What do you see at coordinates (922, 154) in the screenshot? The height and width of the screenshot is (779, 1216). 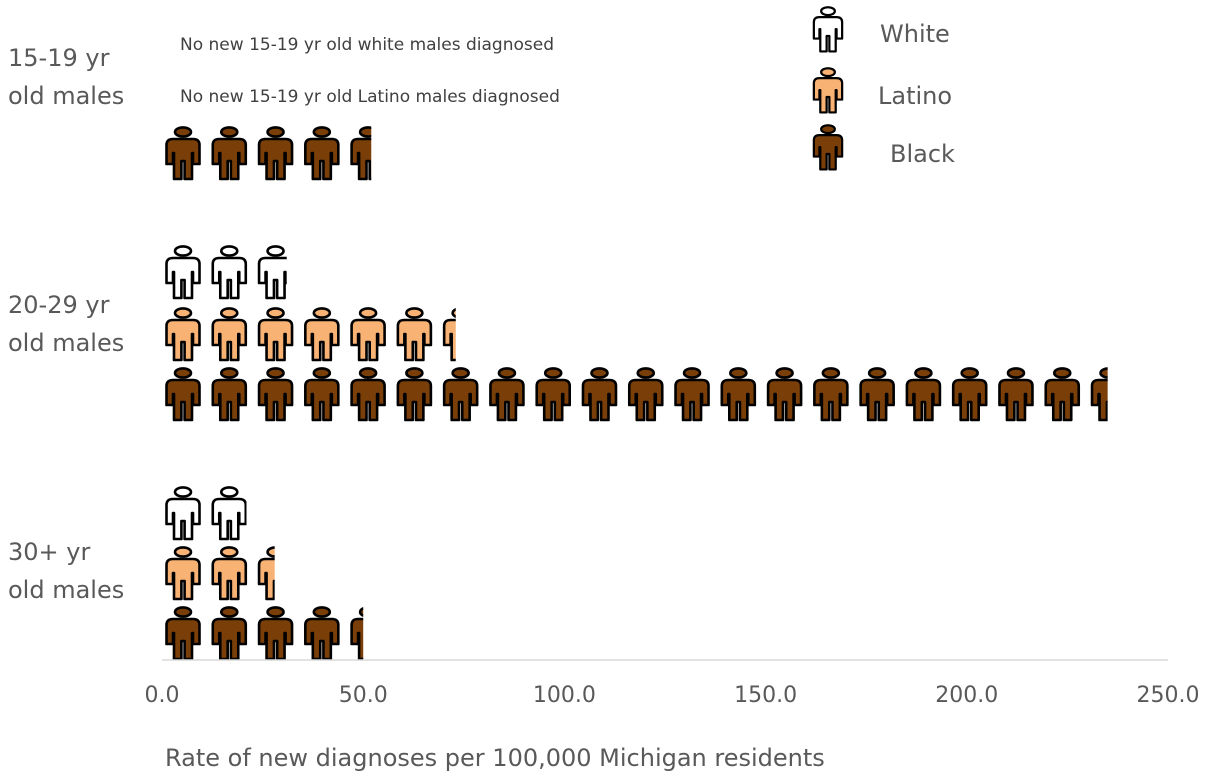 I see `legend-label: Black` at bounding box center [922, 154].